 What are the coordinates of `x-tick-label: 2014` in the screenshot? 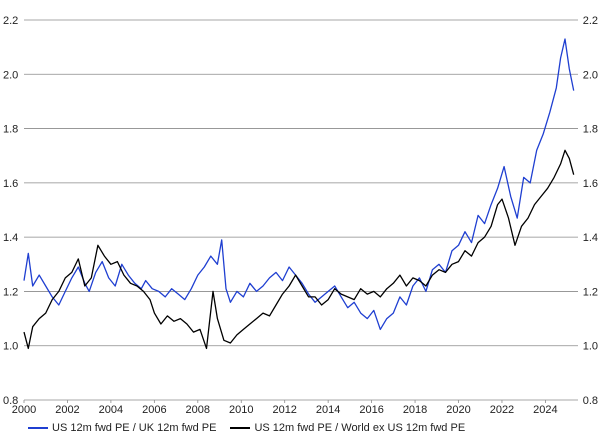 It's located at (328, 410).